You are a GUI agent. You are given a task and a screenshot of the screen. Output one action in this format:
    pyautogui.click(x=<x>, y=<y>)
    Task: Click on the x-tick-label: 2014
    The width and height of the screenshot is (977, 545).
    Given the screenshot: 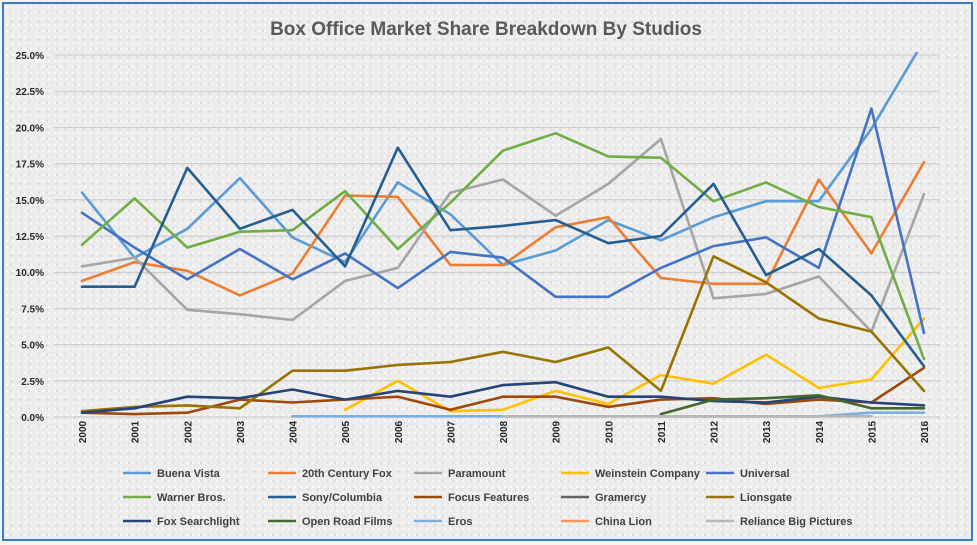 What is the action you would take?
    pyautogui.click(x=820, y=431)
    